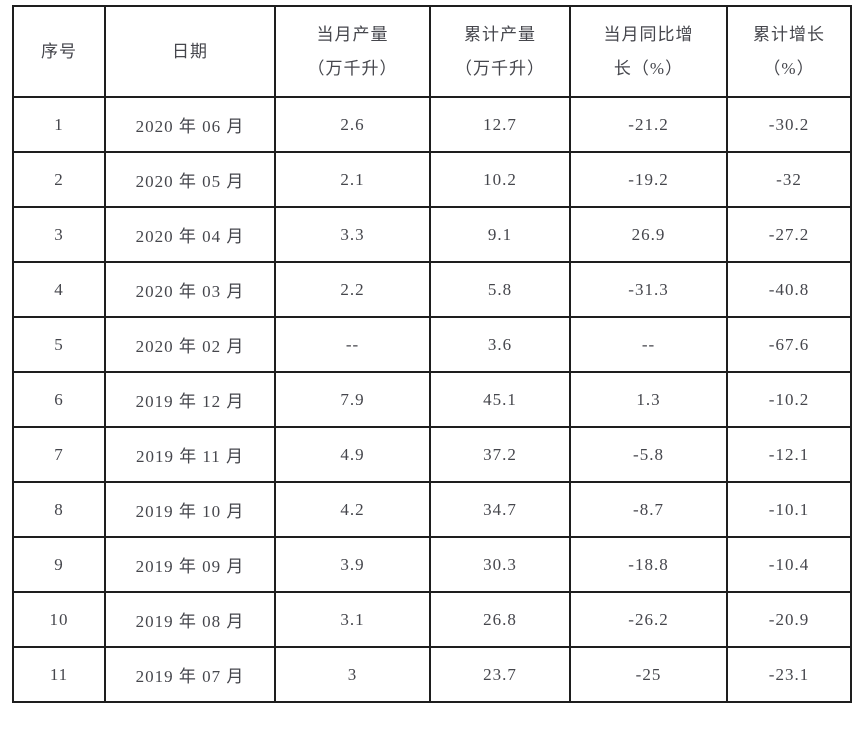 Image resolution: width=865 pixels, height=734 pixels. I want to click on table-cell-cumulative-output: 9.1, so click(500, 234).